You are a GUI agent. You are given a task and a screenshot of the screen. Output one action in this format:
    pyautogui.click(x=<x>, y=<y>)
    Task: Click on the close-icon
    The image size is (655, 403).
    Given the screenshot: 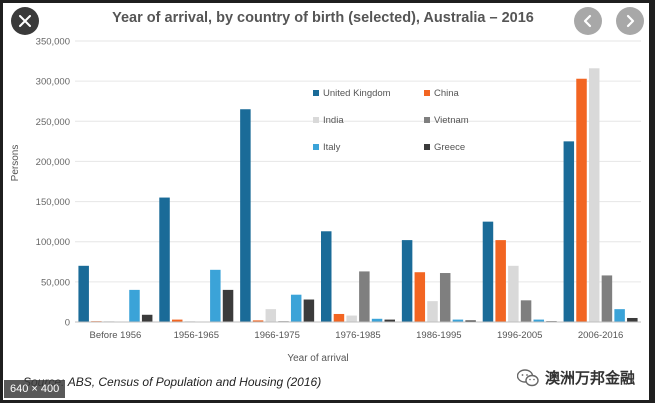 What is the action you would take?
    pyautogui.click(x=25, y=21)
    